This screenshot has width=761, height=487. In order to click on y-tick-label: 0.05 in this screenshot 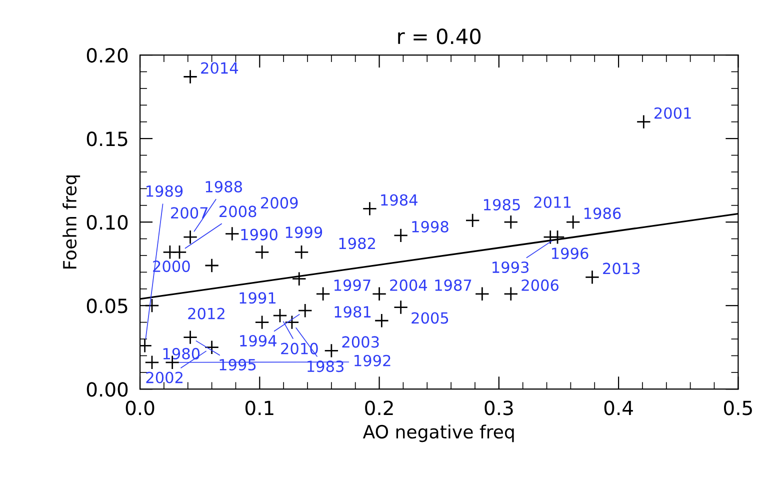, I will do `click(107, 306)`.